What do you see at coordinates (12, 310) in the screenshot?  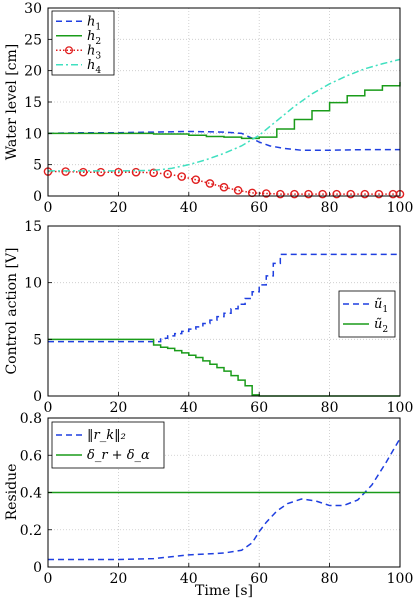 I see `y-axis-label: Control action [V]` at bounding box center [12, 310].